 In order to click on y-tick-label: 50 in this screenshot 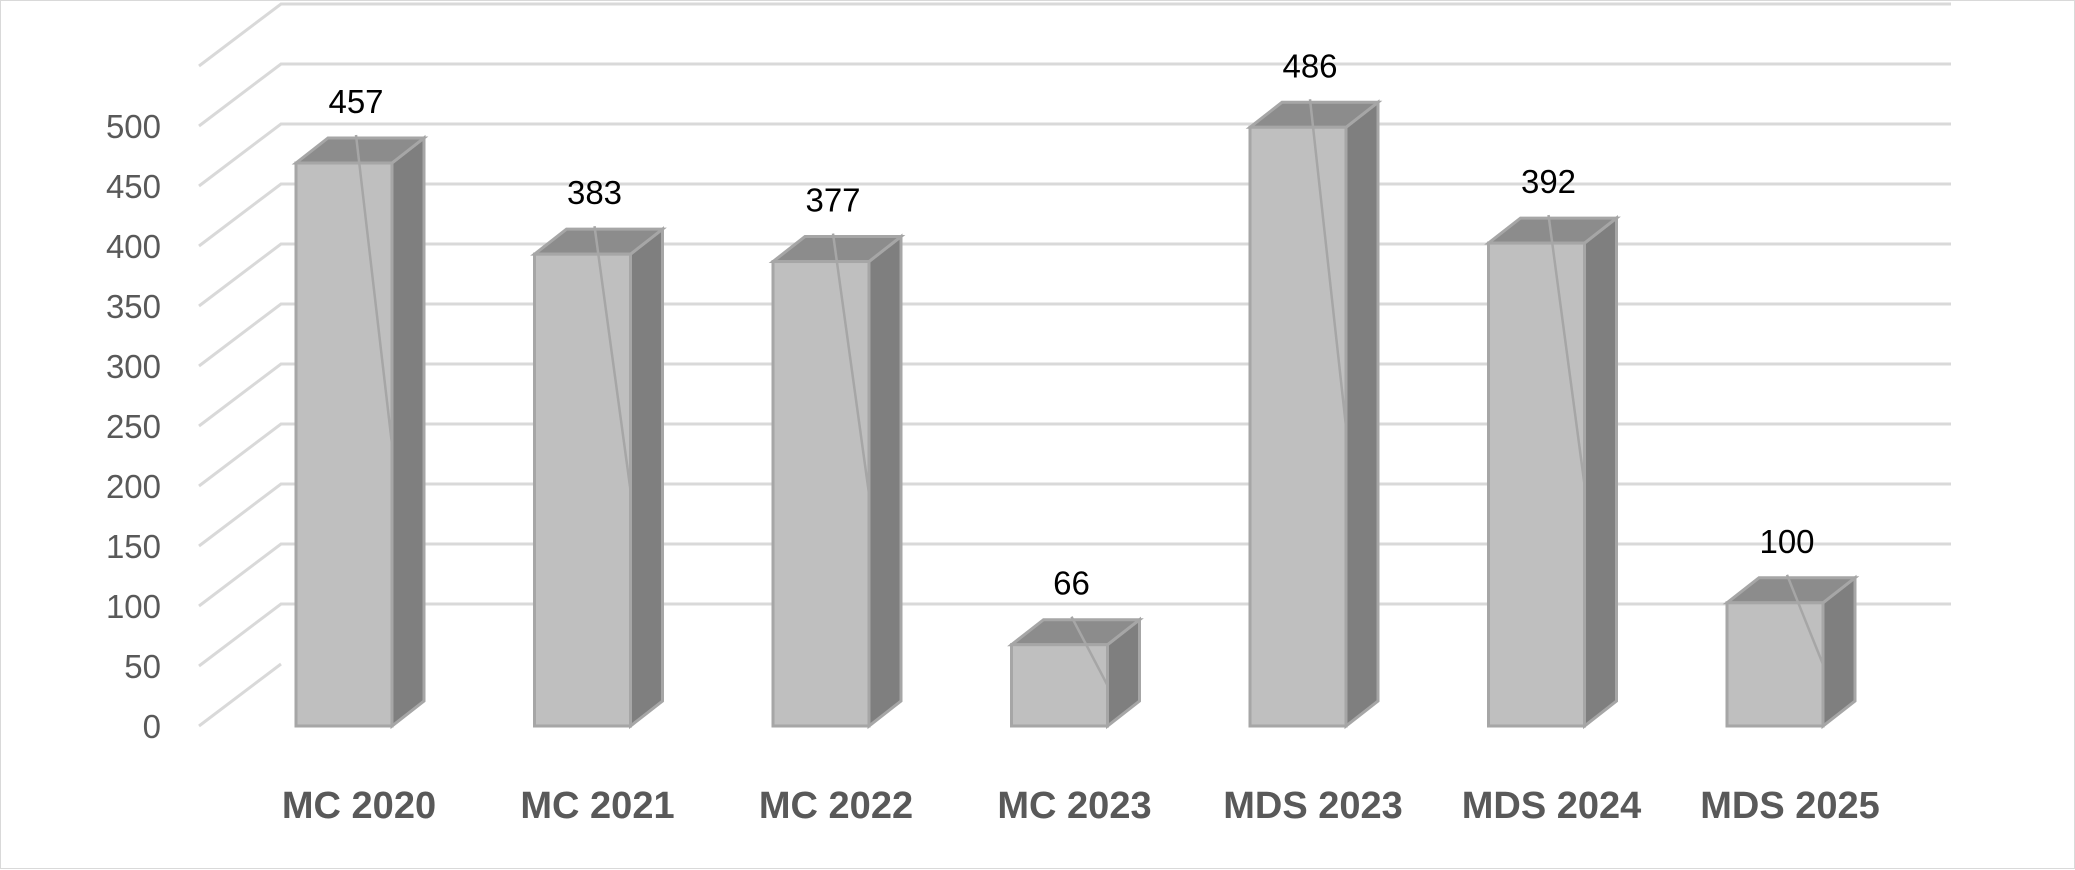, I will do `click(142, 666)`.